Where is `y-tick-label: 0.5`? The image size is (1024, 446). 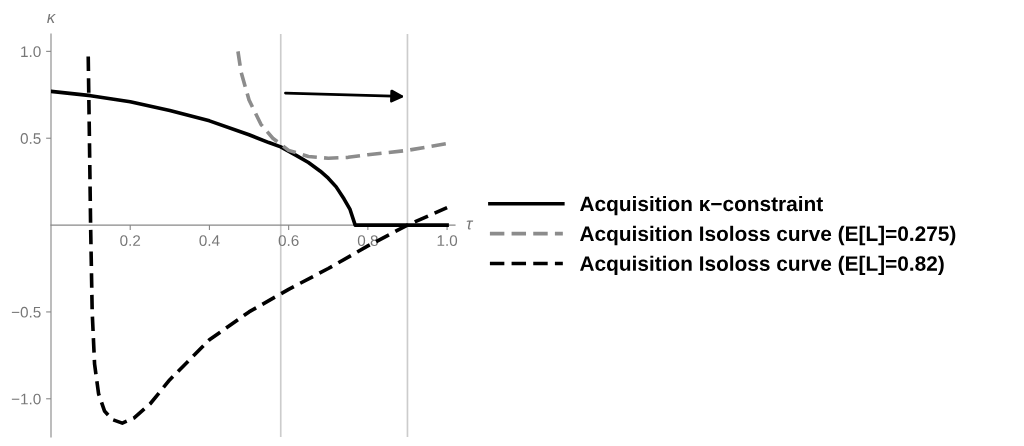
y-tick-label: 0.5 is located at coordinates (30, 138).